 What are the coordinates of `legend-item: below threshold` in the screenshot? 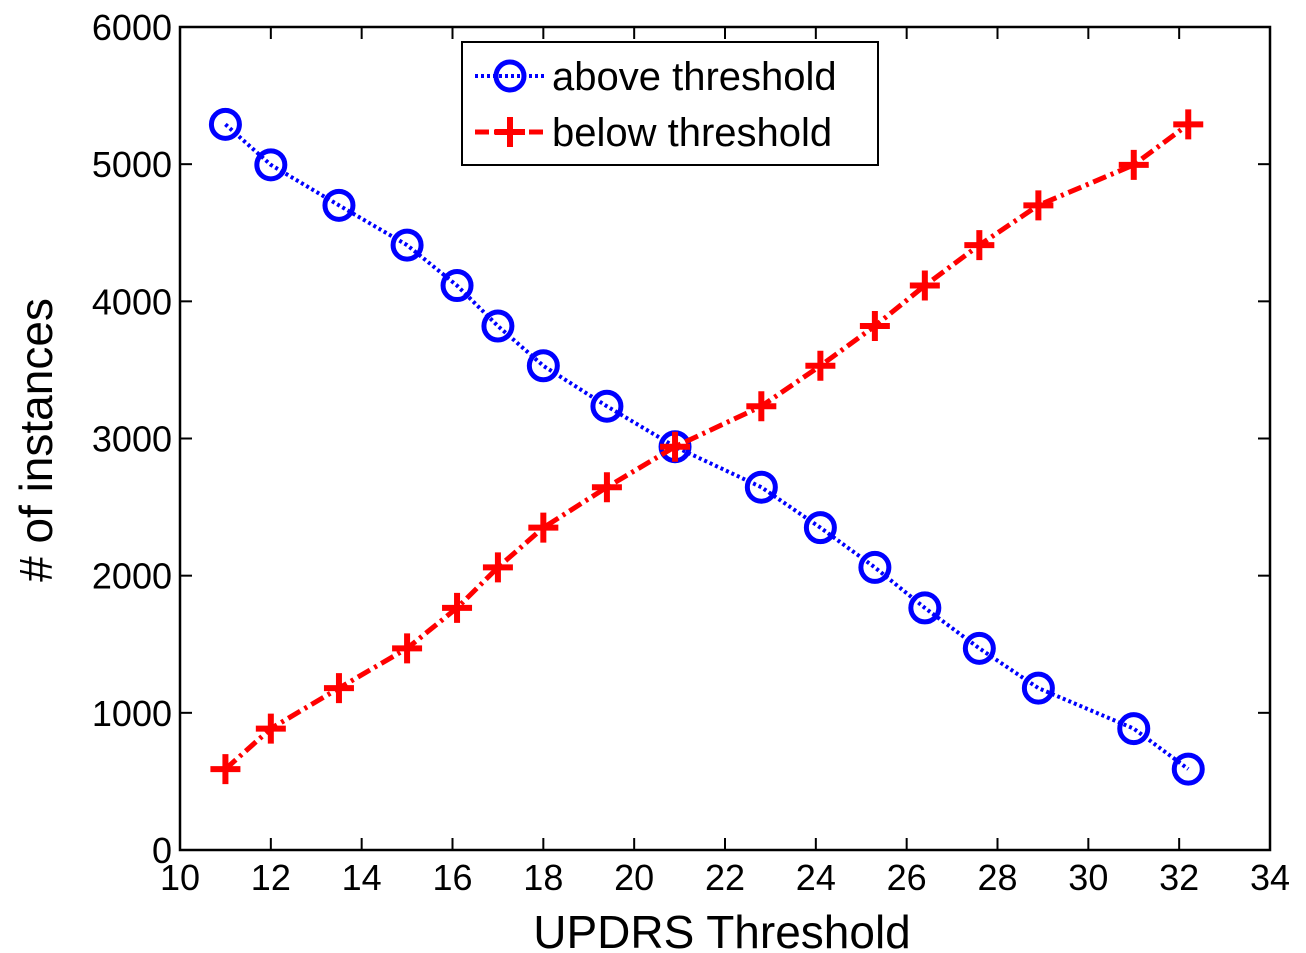 It's located at (653, 133).